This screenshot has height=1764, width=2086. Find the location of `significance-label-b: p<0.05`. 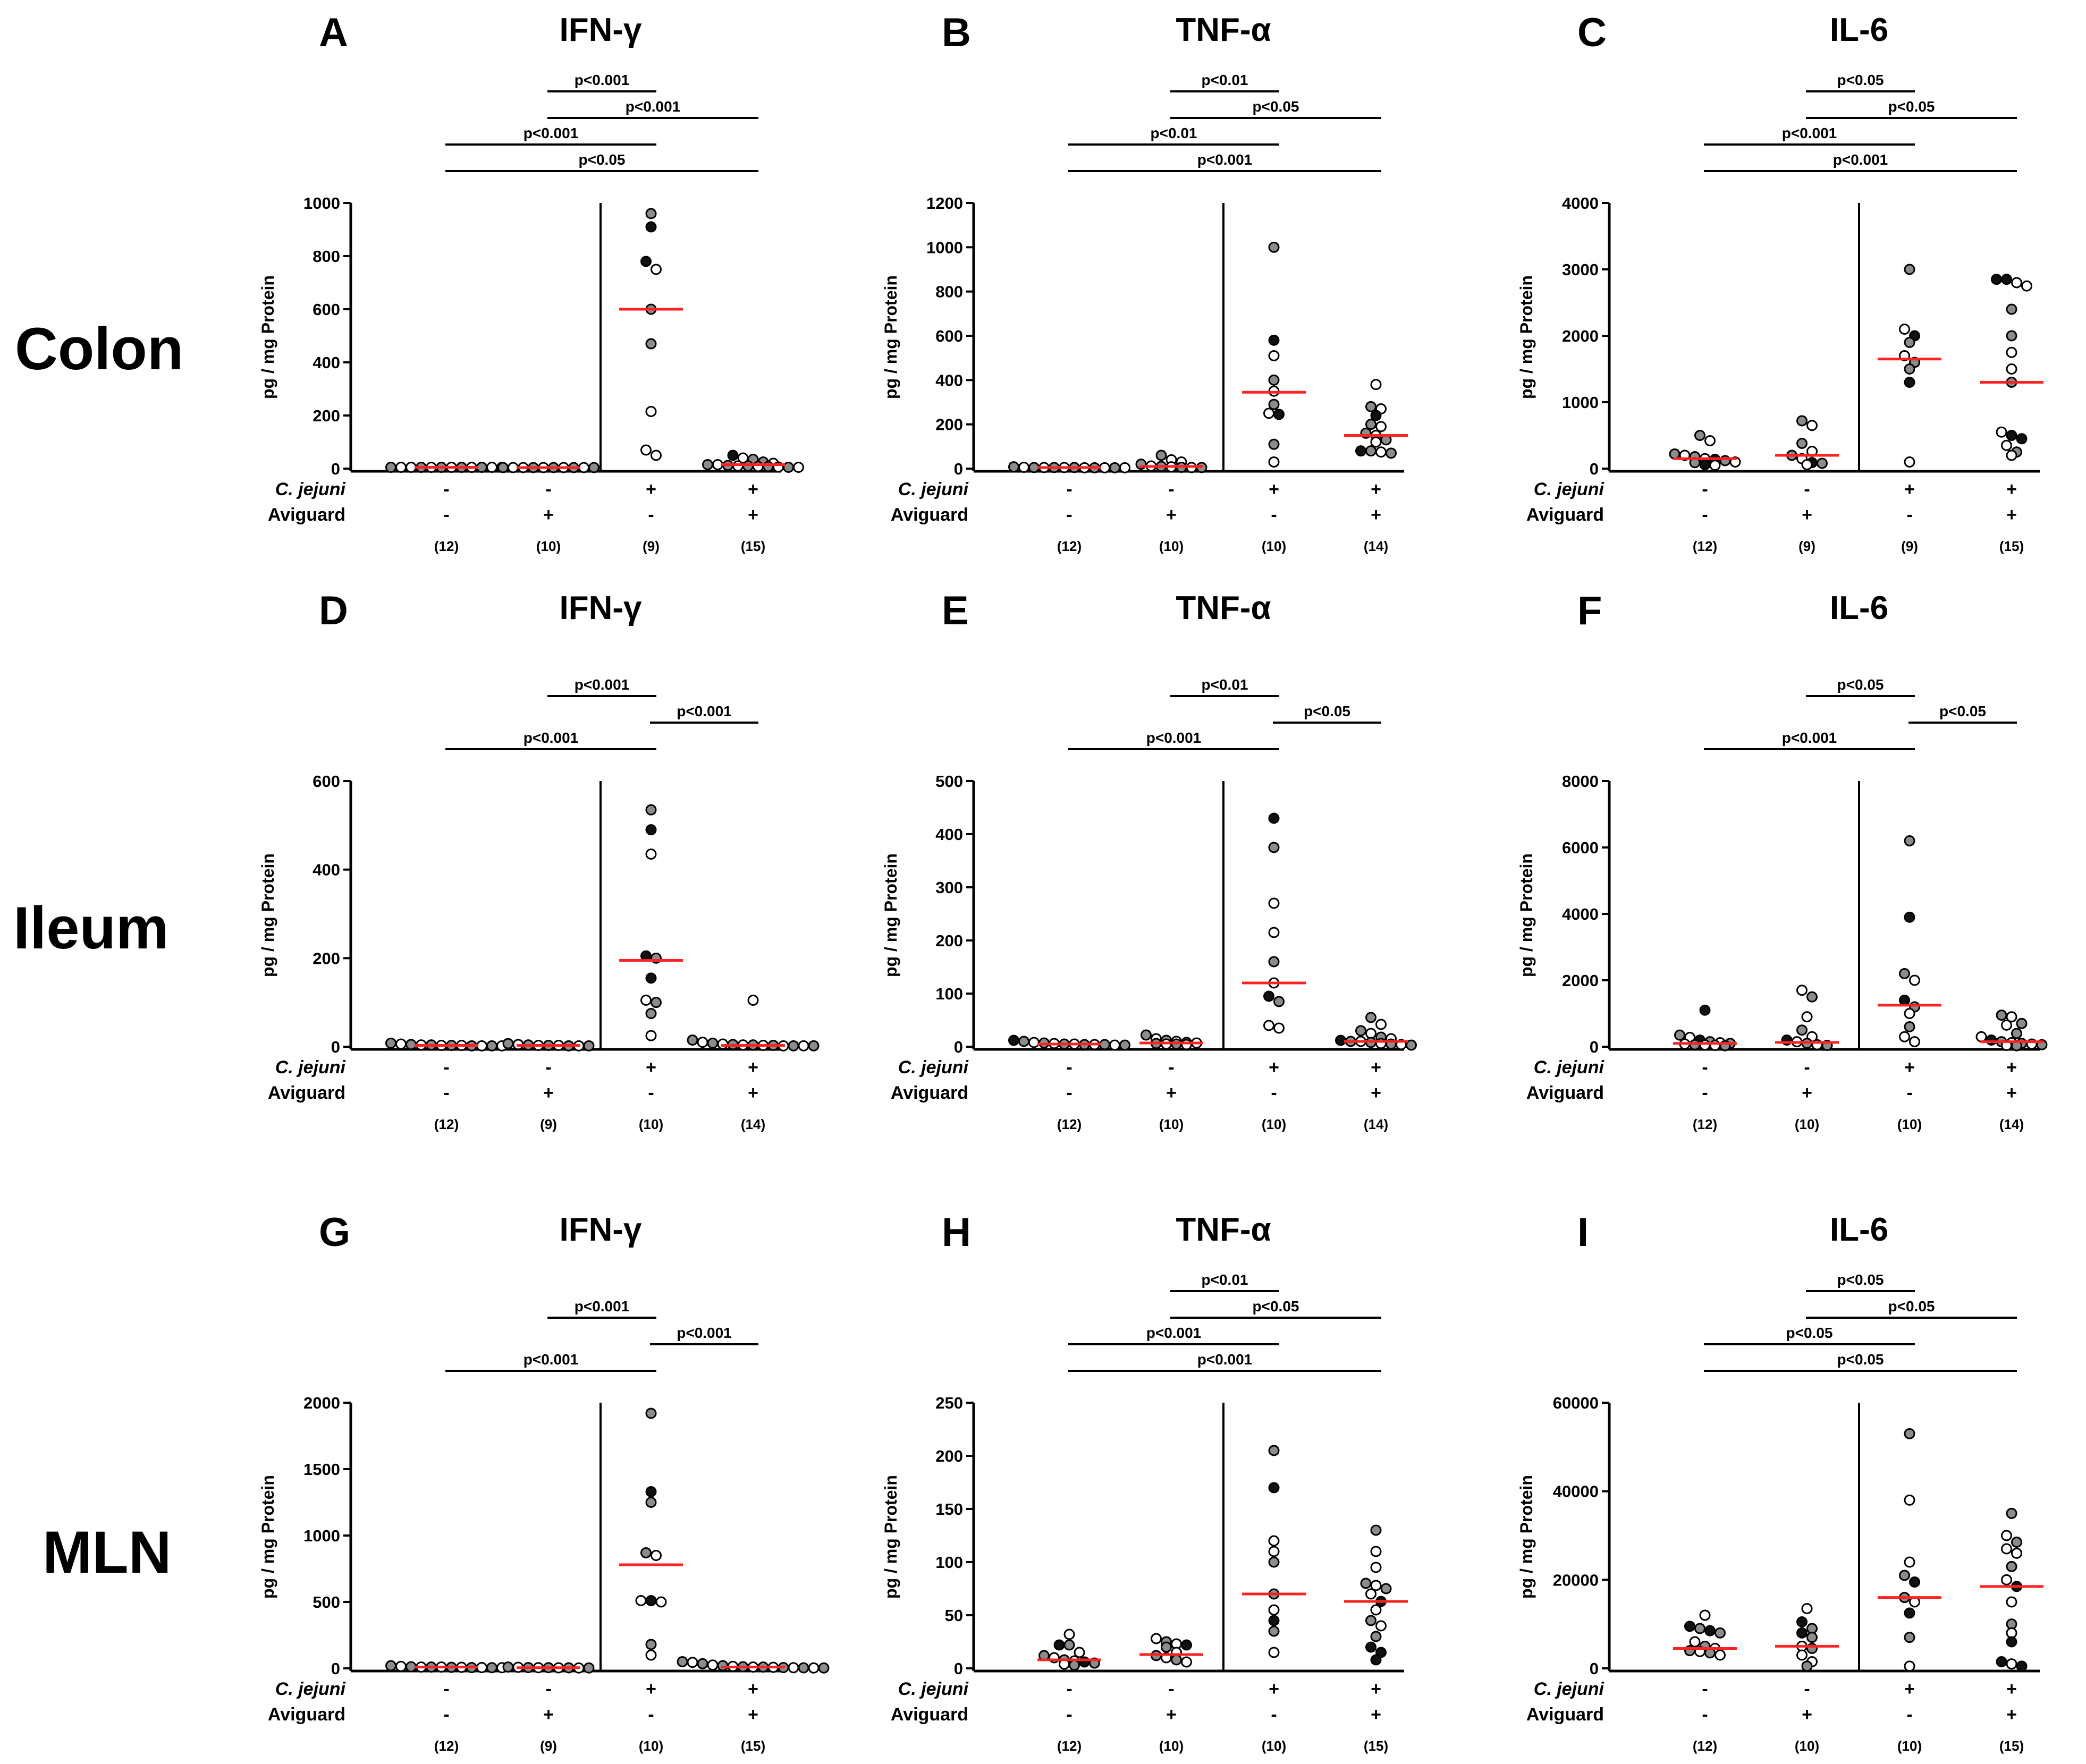

significance-label-b: p<0.05 is located at coordinates (1276, 106).